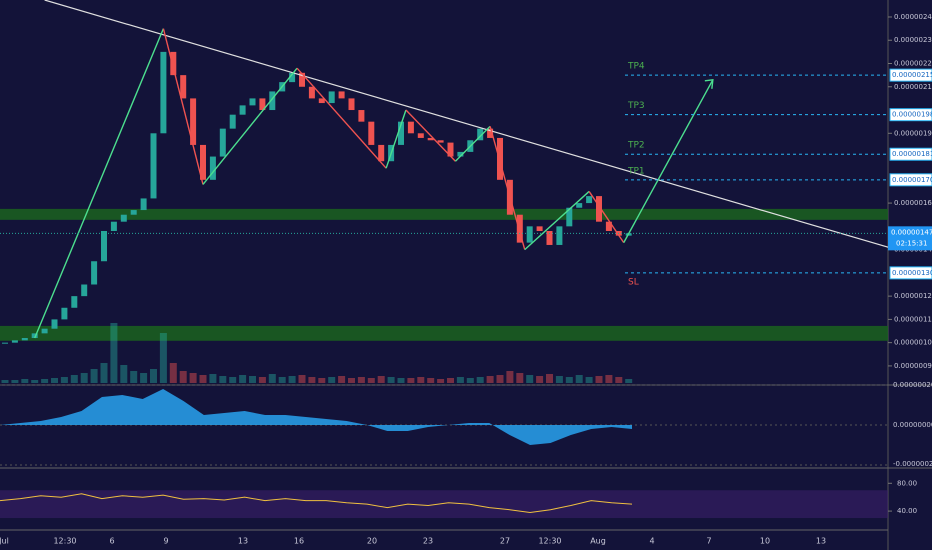  I want to click on level-name: TP3, so click(636, 106).